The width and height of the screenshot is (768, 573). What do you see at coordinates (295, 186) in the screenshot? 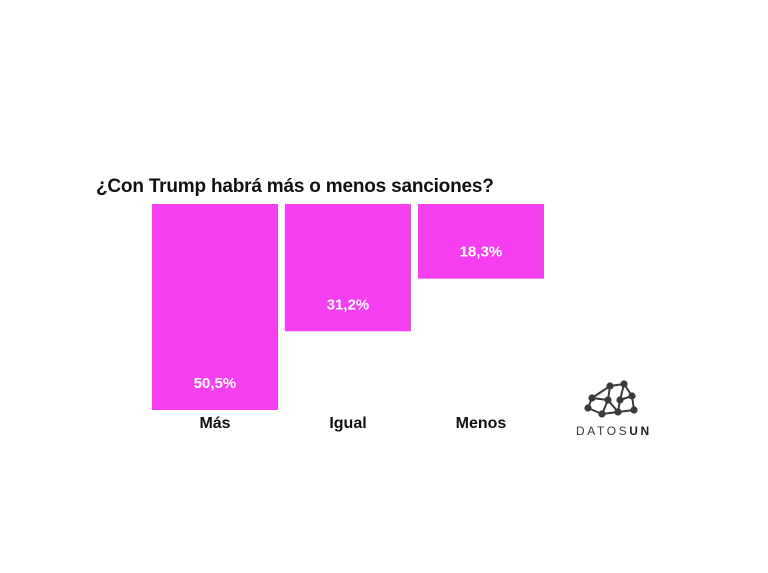
I see `chart-title: ¿Con Trump habrá más o menos sanciones?` at bounding box center [295, 186].